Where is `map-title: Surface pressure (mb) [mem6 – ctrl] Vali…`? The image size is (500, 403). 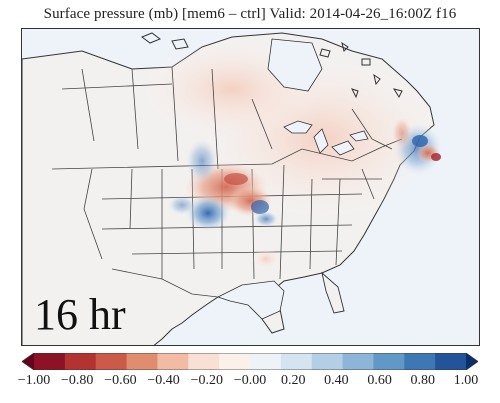
map-title: Surface pressure (mb) [mem6 – ctrl] Vali… is located at coordinates (250, 14).